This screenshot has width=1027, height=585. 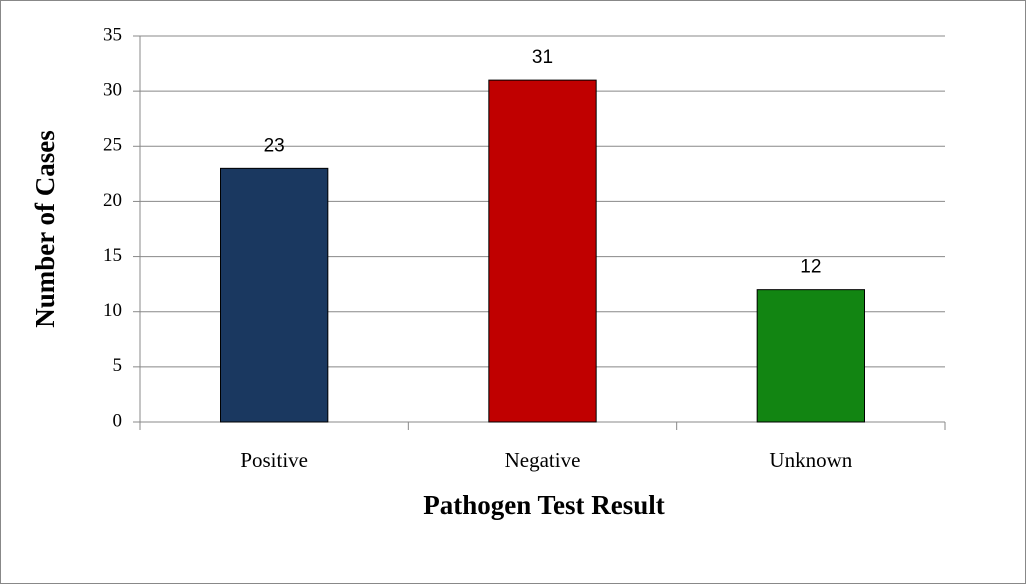 What do you see at coordinates (810, 267) in the screenshot?
I see `data-label: 12` at bounding box center [810, 267].